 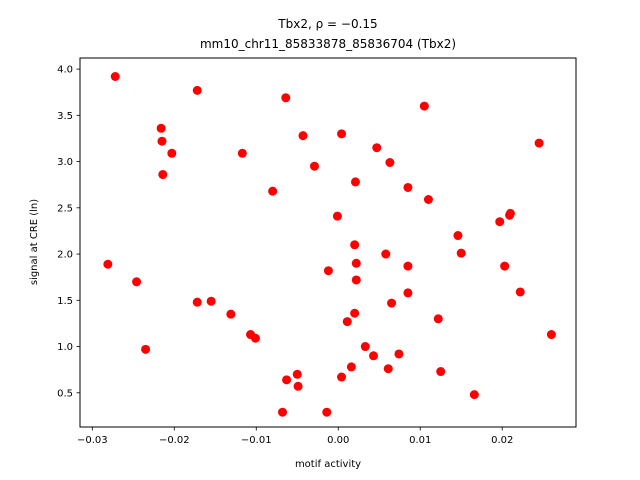 What do you see at coordinates (256, 440) in the screenshot?
I see `x-tick-label: −0.01` at bounding box center [256, 440].